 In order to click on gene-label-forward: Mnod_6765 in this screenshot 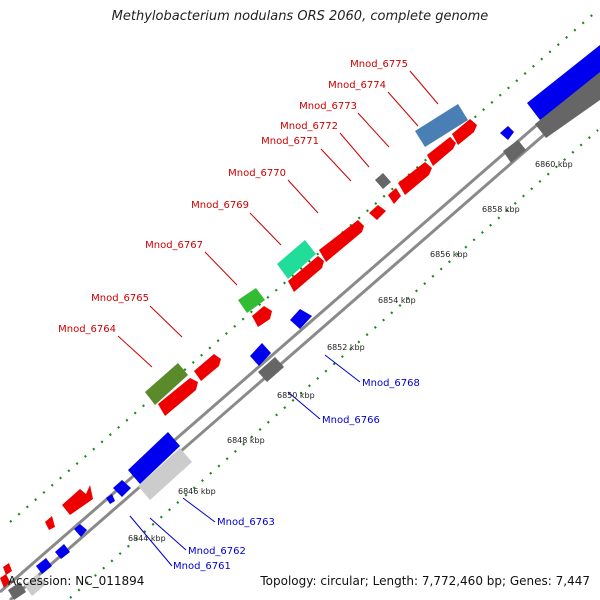, I will do `click(120, 298)`.